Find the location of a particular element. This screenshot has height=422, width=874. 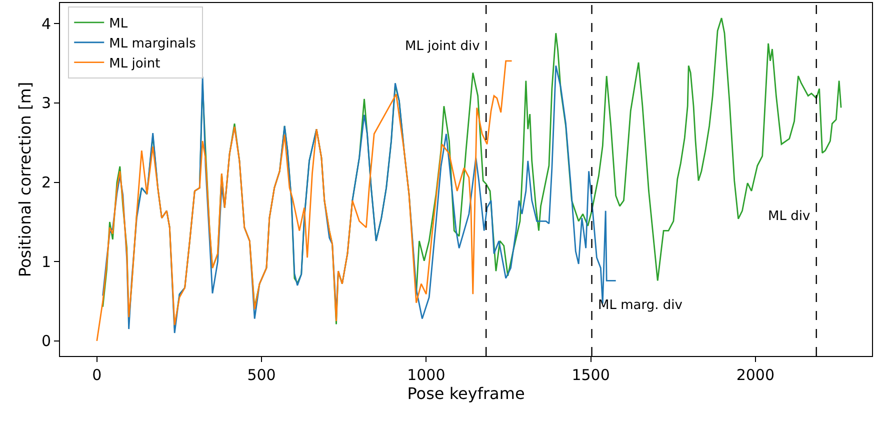

y-tick-label: 4 is located at coordinates (46, 23).